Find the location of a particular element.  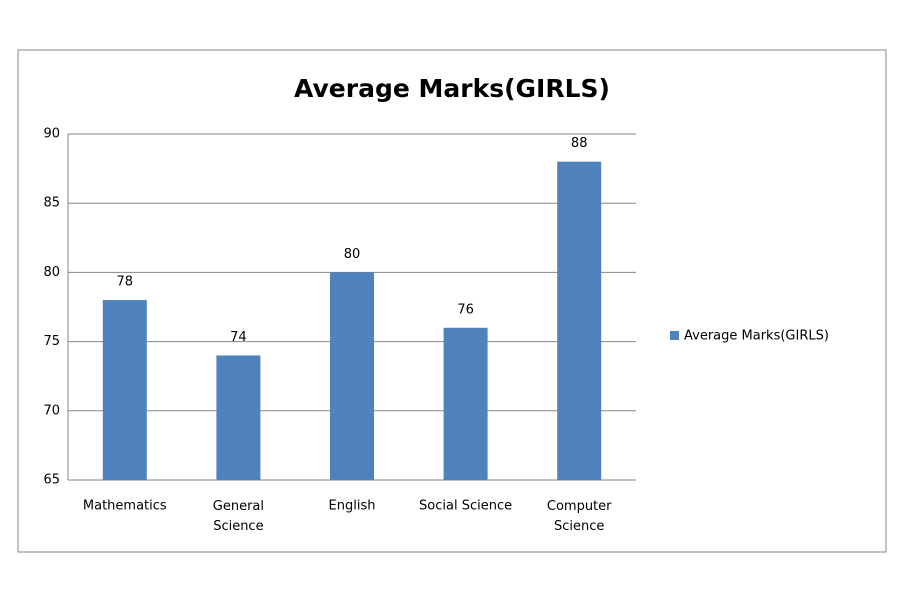

y-tick-label: 75 is located at coordinates (51, 341).